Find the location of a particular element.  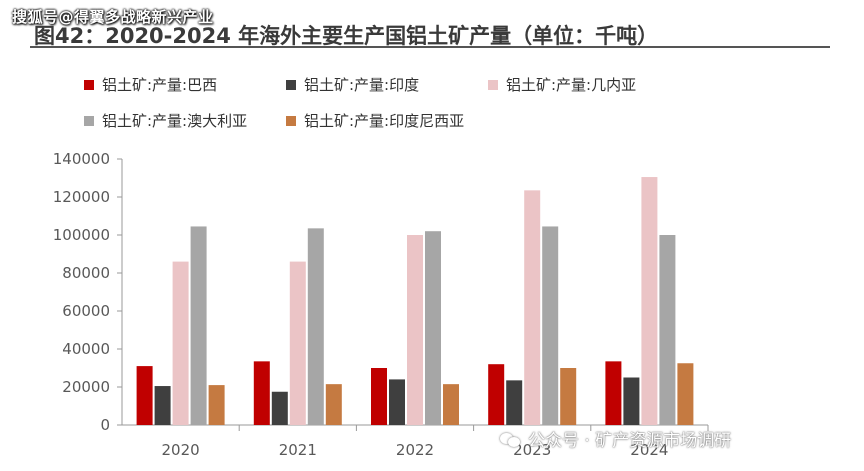

bar-australia-2023 is located at coordinates (550, 325).